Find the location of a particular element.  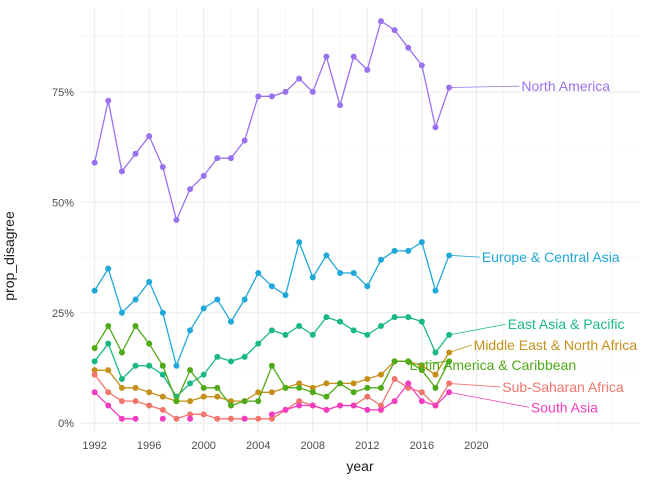

x-tick-label: 2020 is located at coordinates (476, 446).